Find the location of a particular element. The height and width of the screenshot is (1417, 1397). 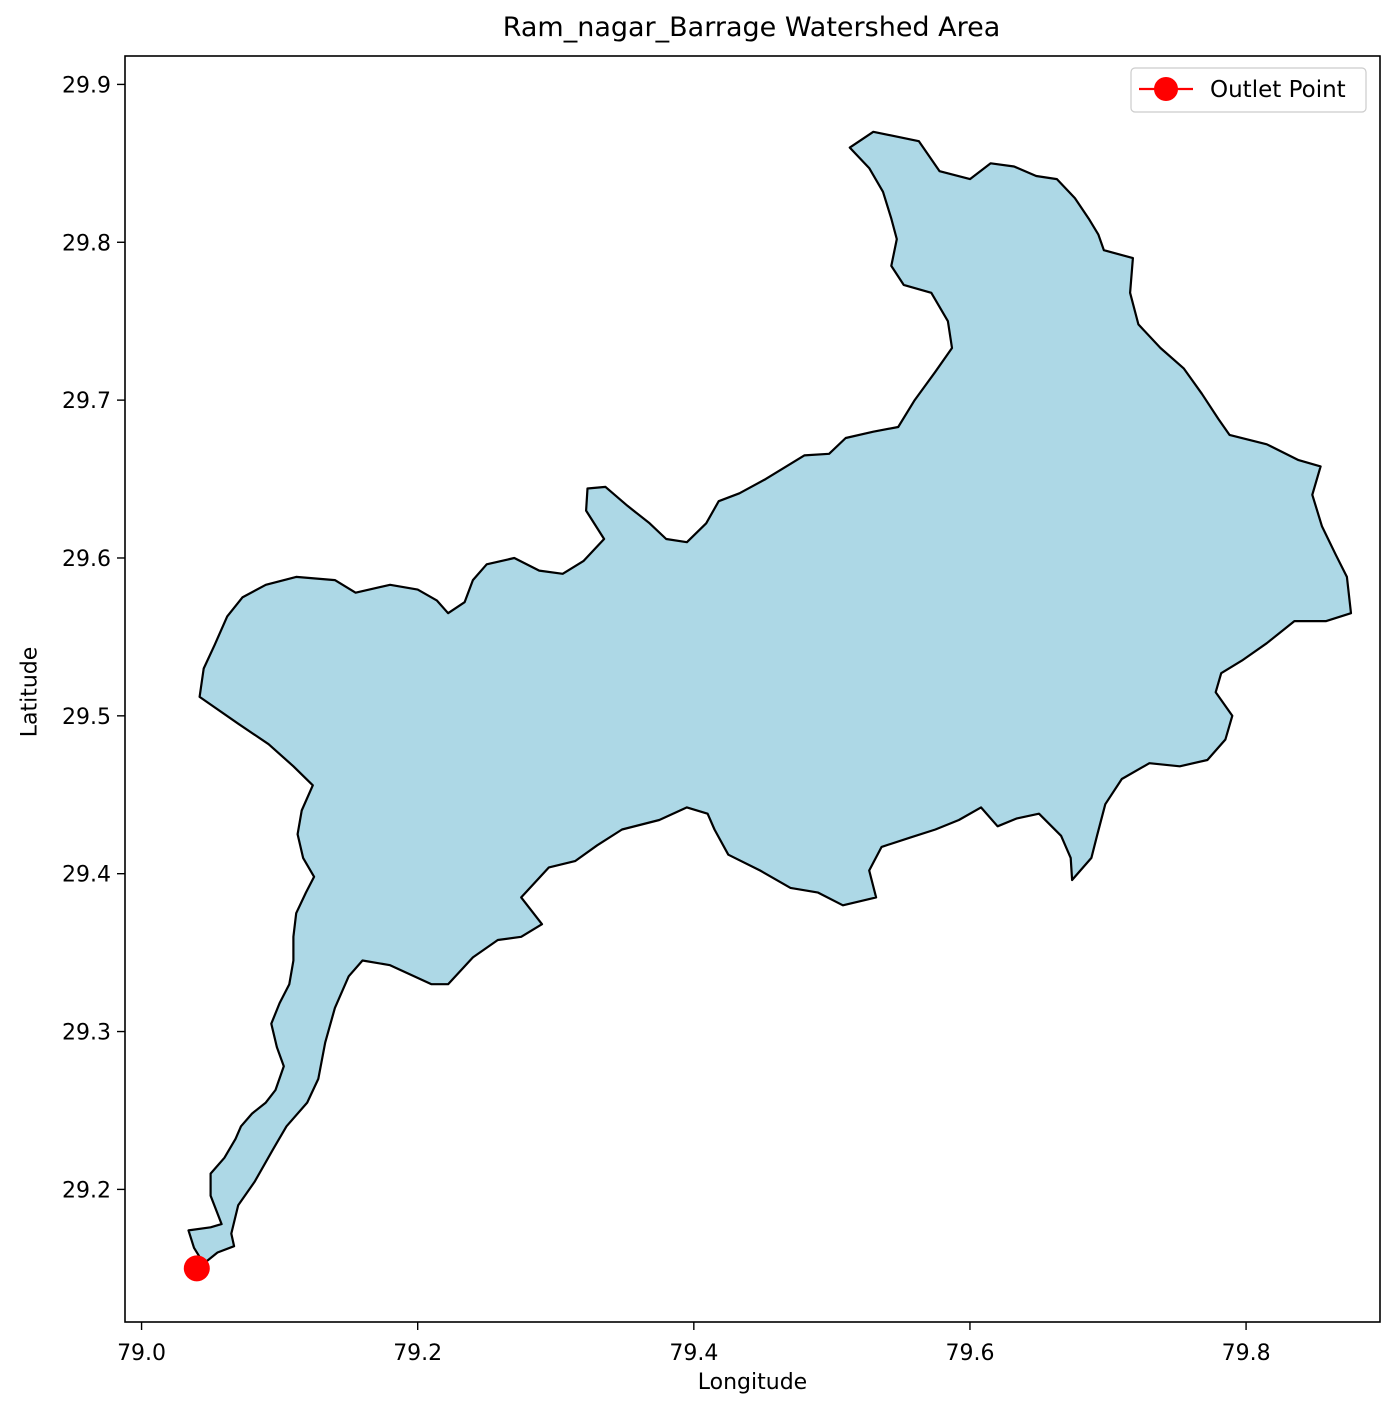

y-tick-label: 29.6 is located at coordinates (86, 559).